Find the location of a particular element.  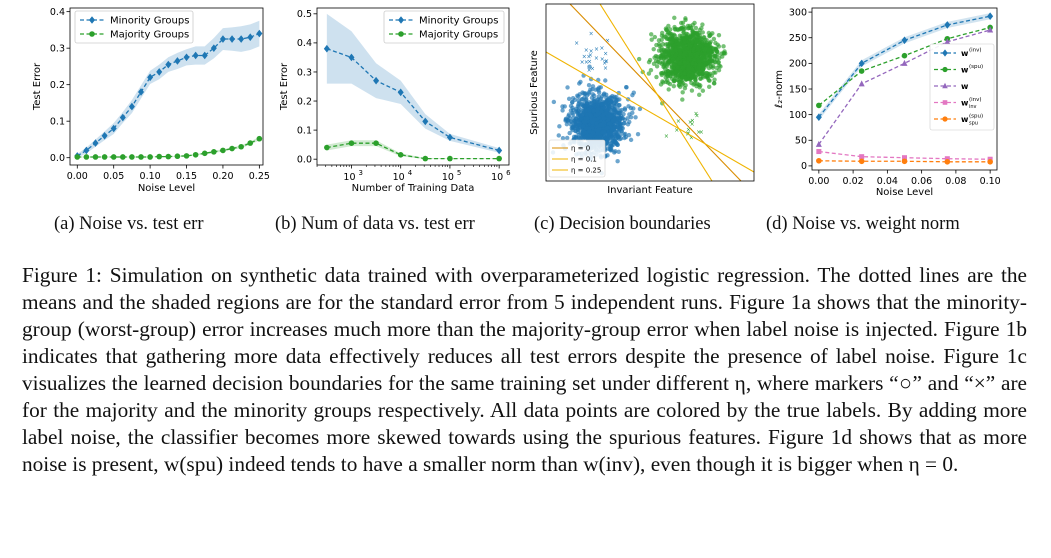

y-tick-label: 0.3 is located at coordinates (57, 48).